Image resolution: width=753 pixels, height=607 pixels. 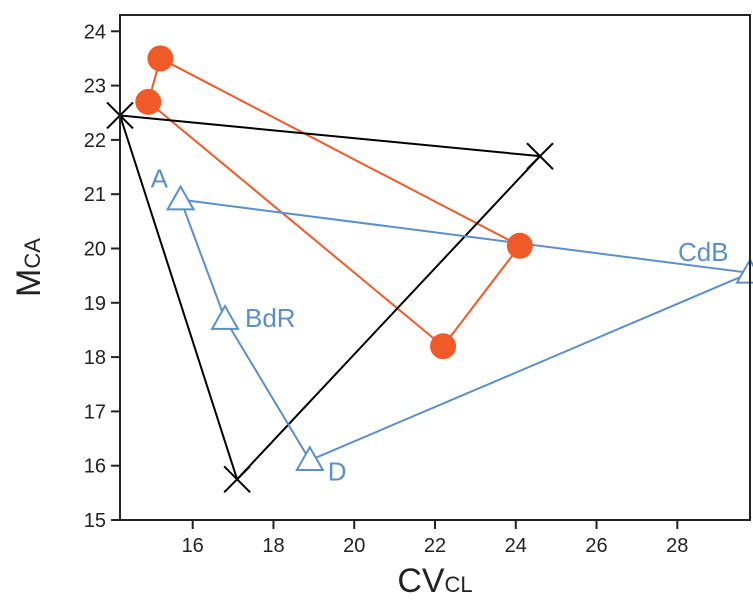 I want to click on y-tick-label: 24, so click(x=95, y=32).